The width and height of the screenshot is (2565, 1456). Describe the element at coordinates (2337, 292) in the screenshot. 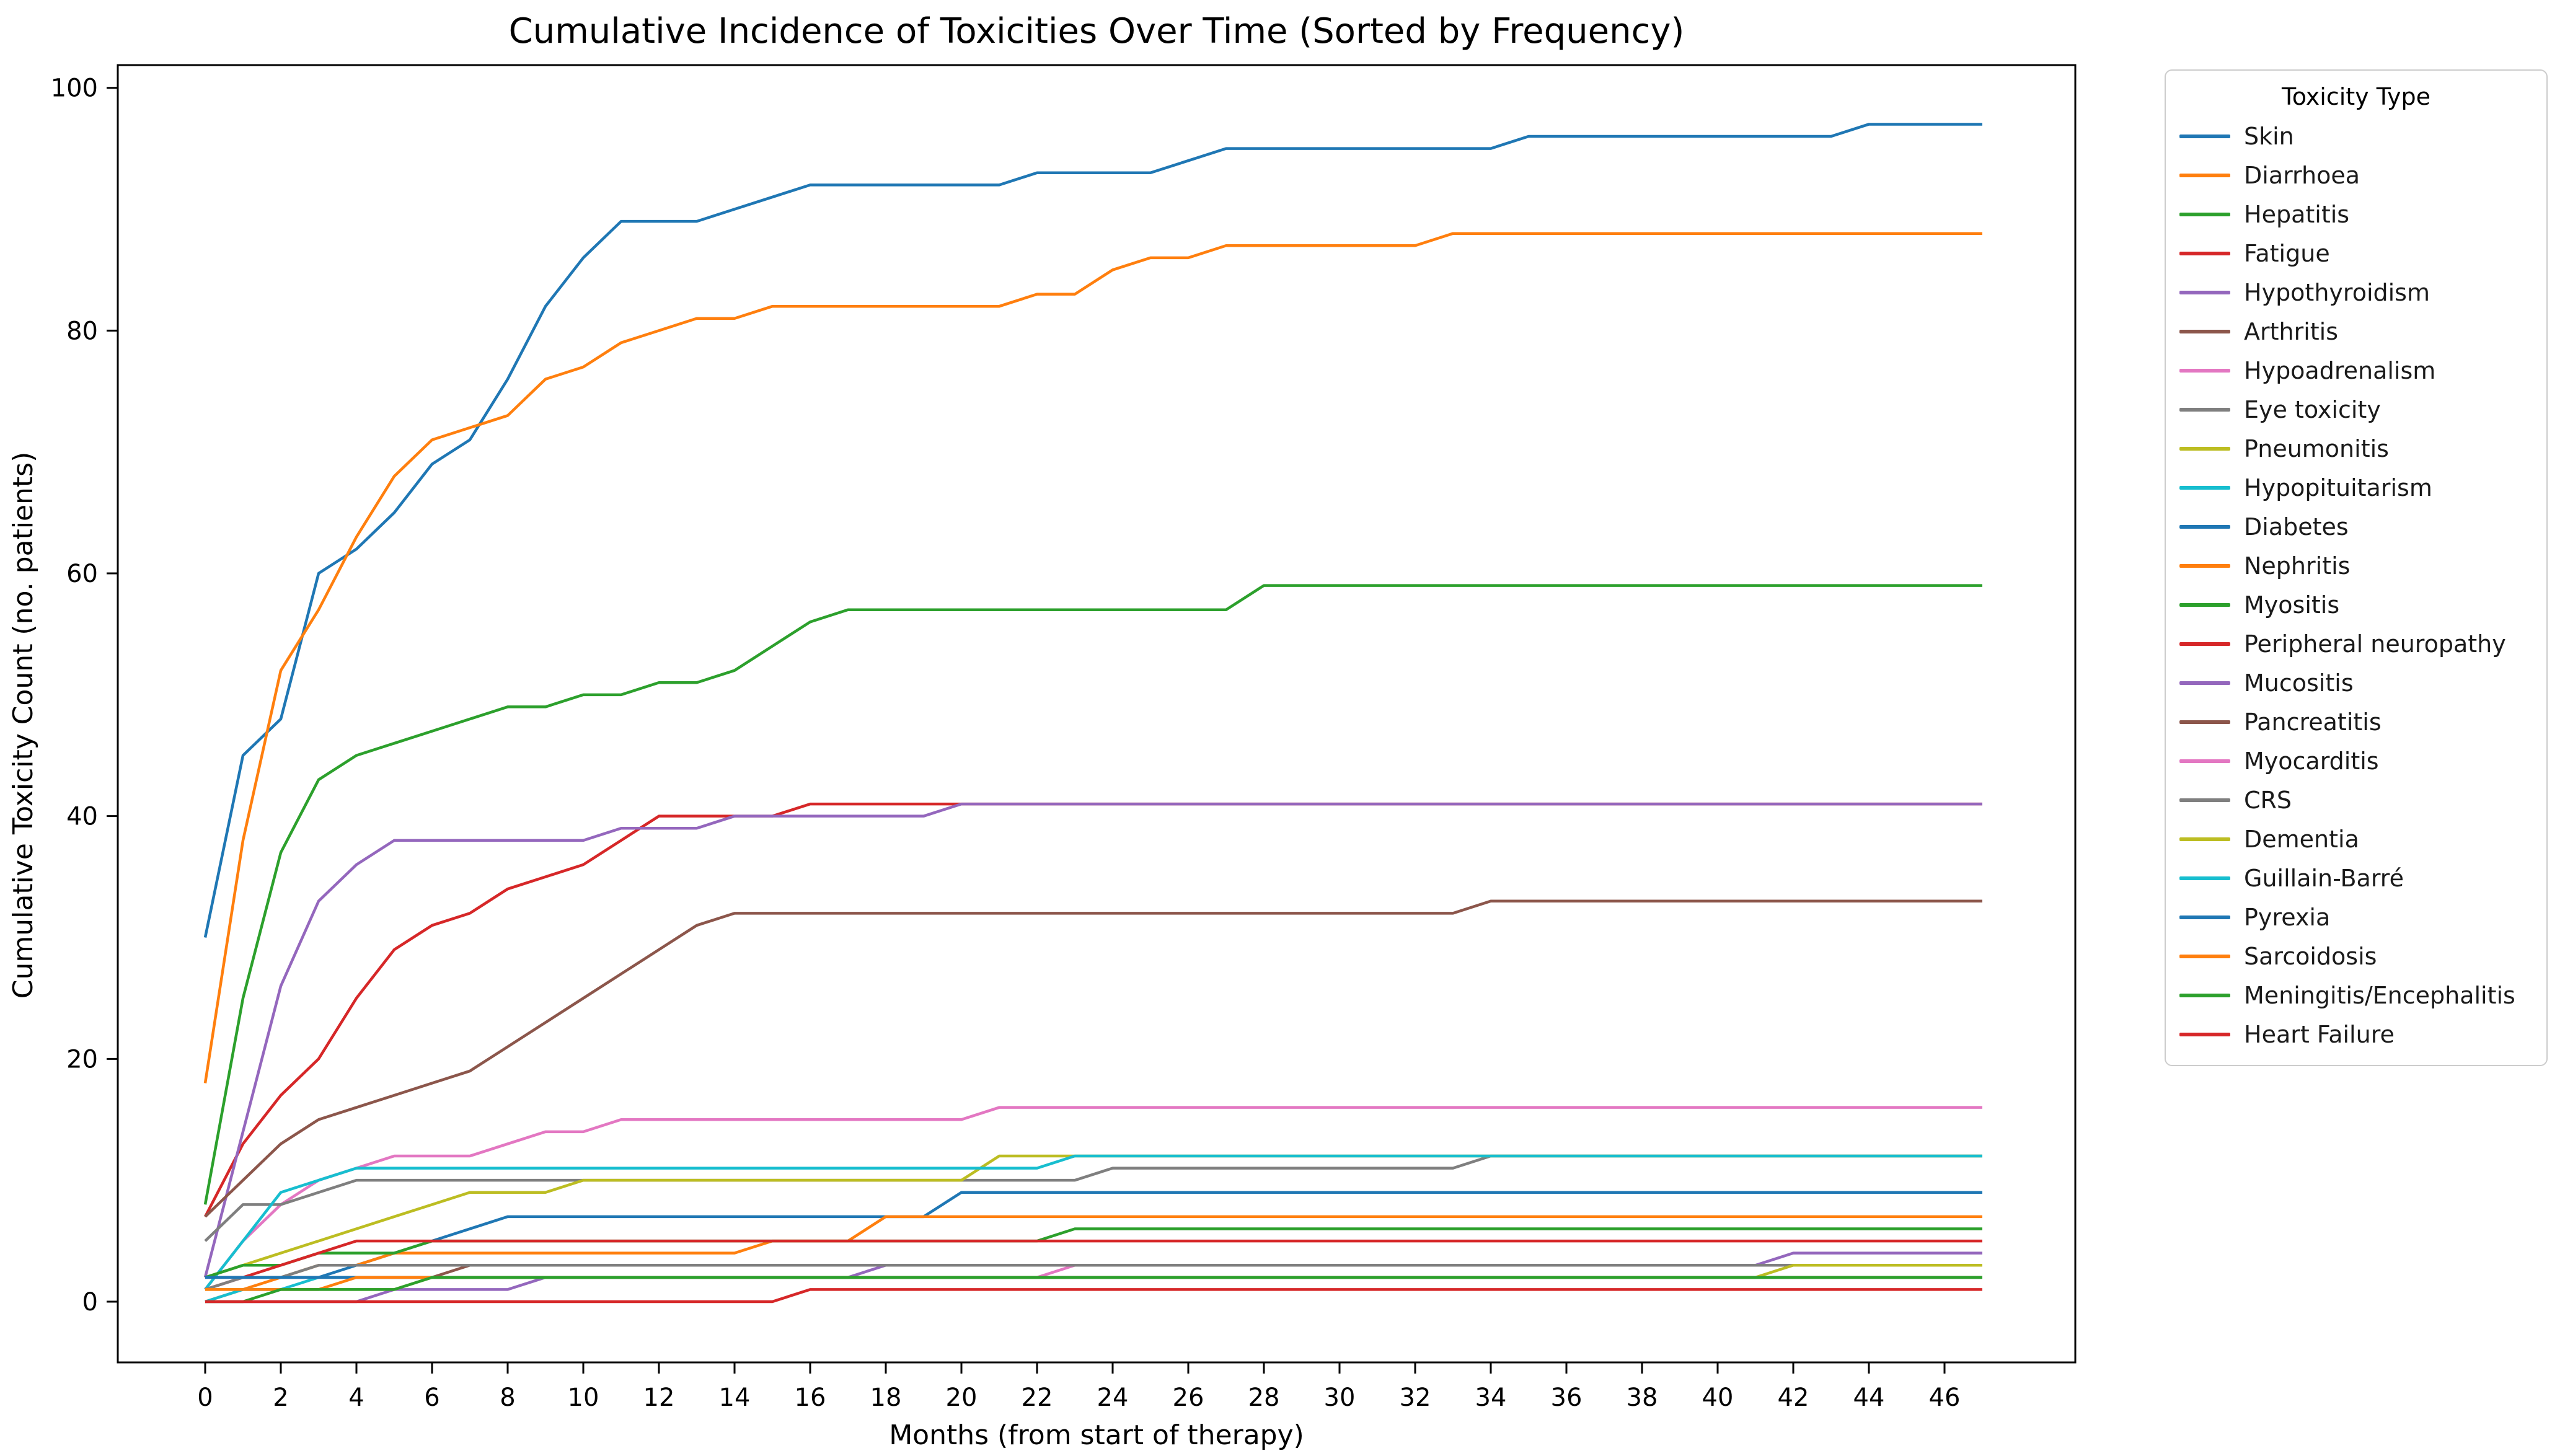

I see `legend-label: Hypothyroidism` at that location.